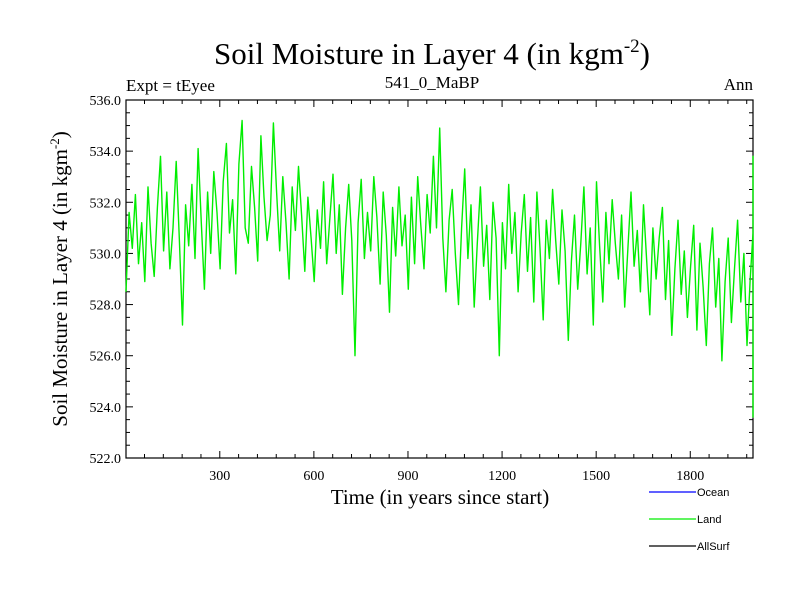  I want to click on y-axis-label-close: ), so click(60, 134).